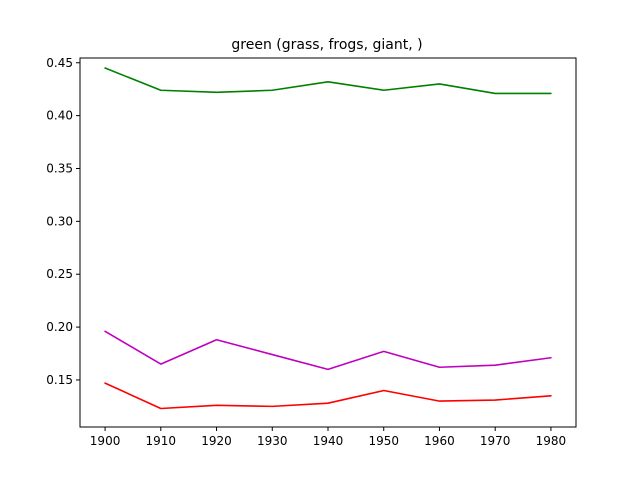 This screenshot has width=640, height=480. I want to click on x-tick-label: 1980, so click(551, 441).